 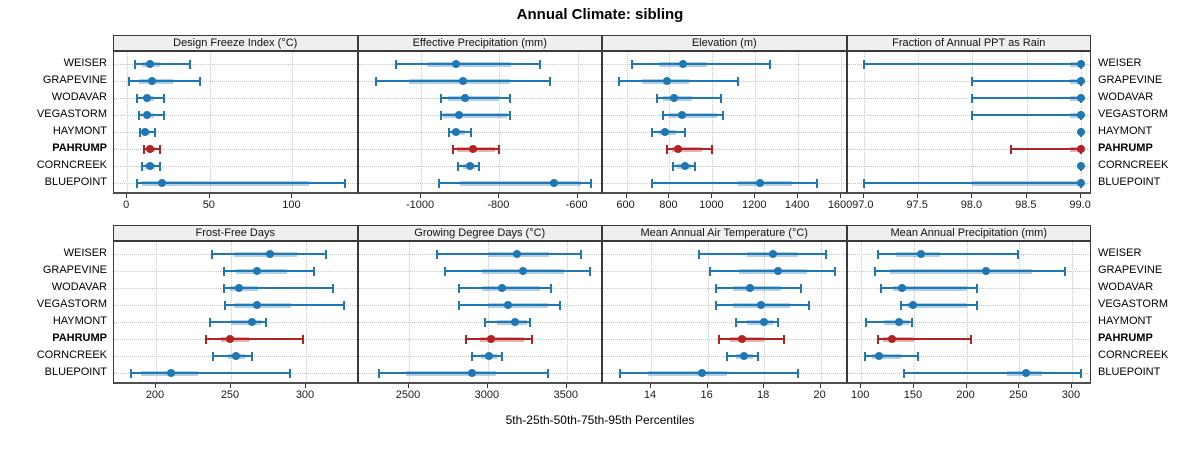 I want to click on tick-label: 200, so click(x=155, y=395).